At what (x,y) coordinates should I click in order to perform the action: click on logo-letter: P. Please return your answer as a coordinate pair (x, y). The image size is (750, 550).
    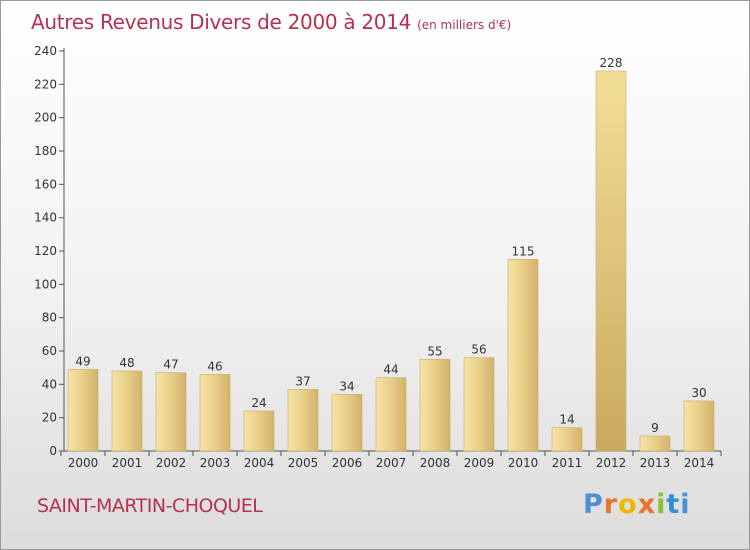
    Looking at the image, I should click on (593, 504).